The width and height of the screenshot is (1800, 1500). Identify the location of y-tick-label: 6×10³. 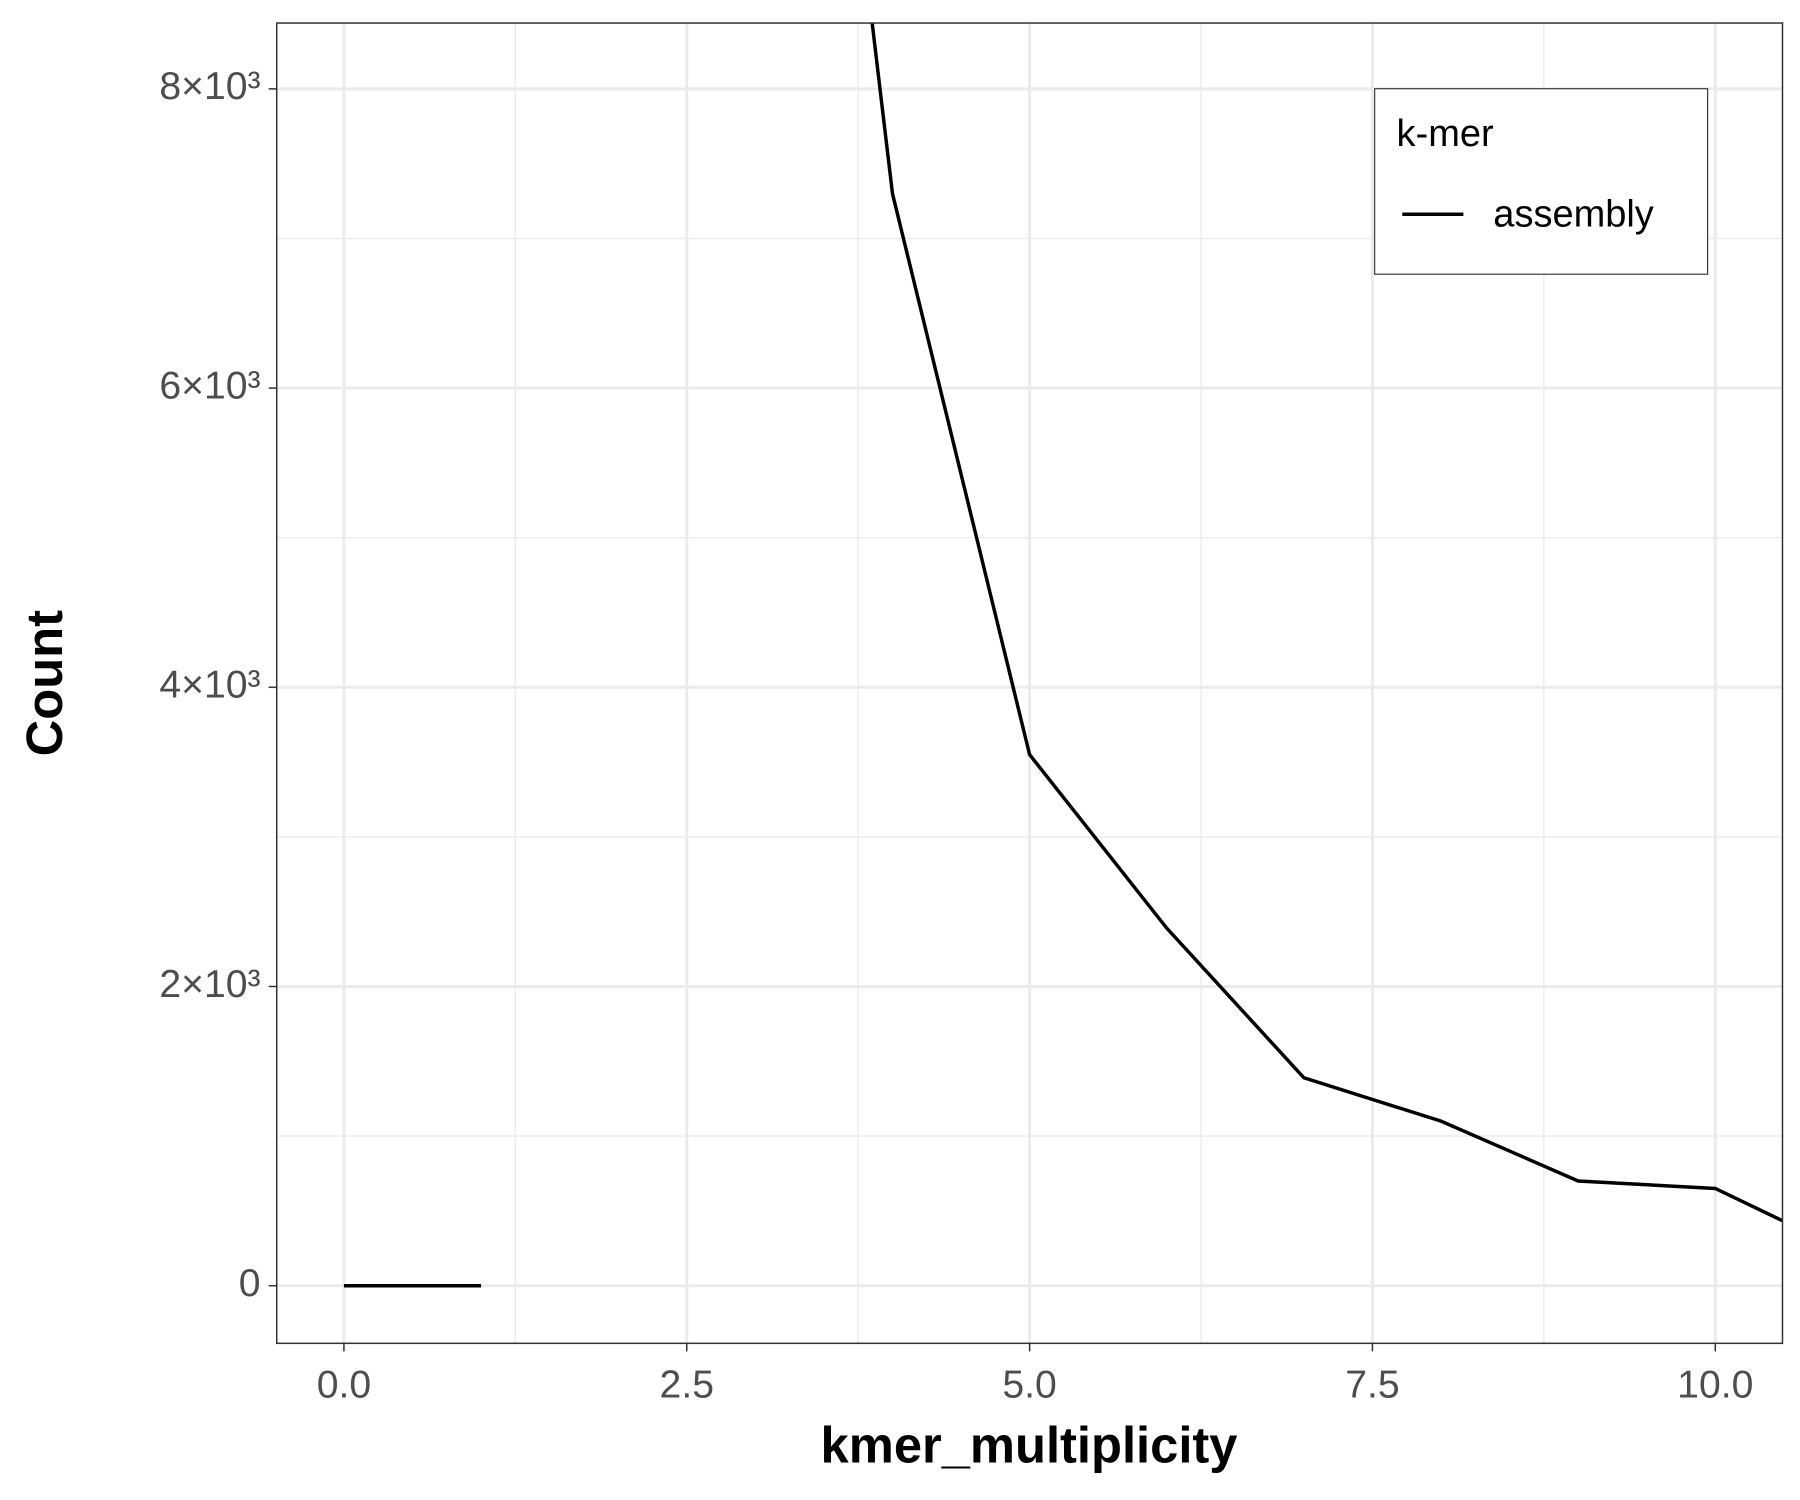
(209, 385).